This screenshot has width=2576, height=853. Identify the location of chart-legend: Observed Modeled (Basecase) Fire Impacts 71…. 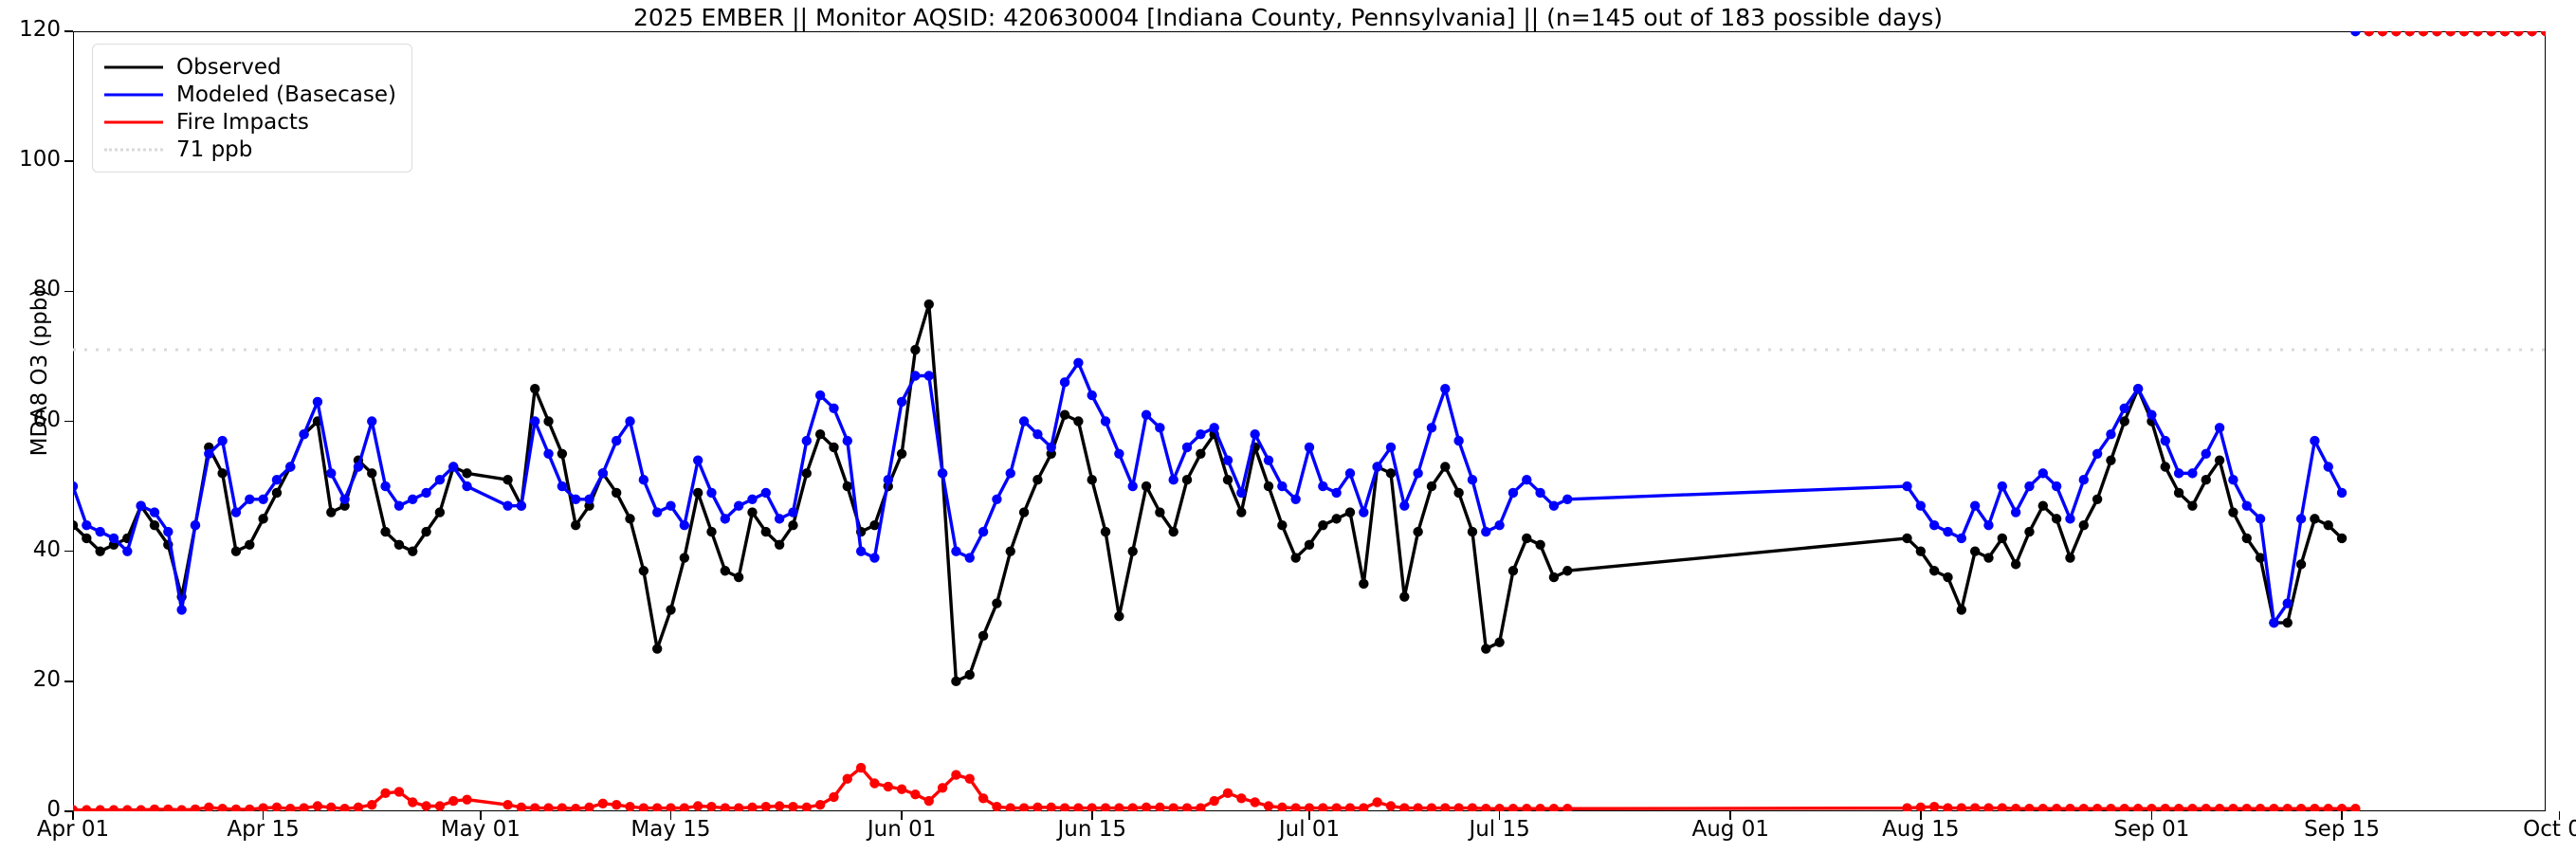
(252, 108).